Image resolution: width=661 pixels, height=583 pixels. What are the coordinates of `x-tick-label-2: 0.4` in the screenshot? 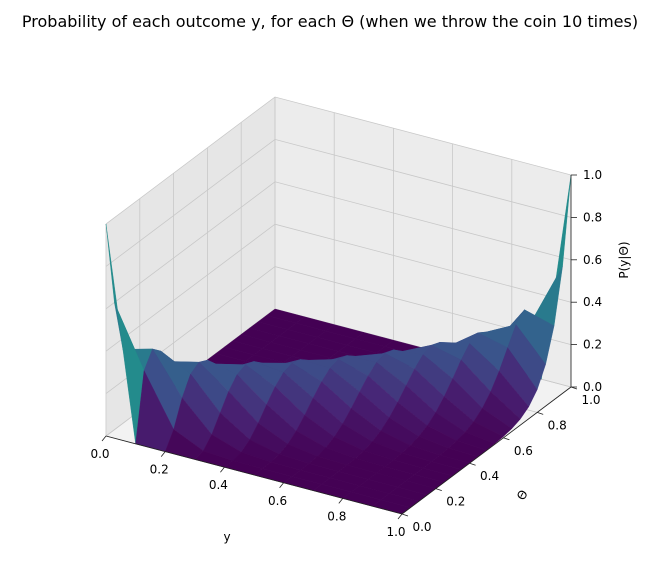 It's located at (218, 485).